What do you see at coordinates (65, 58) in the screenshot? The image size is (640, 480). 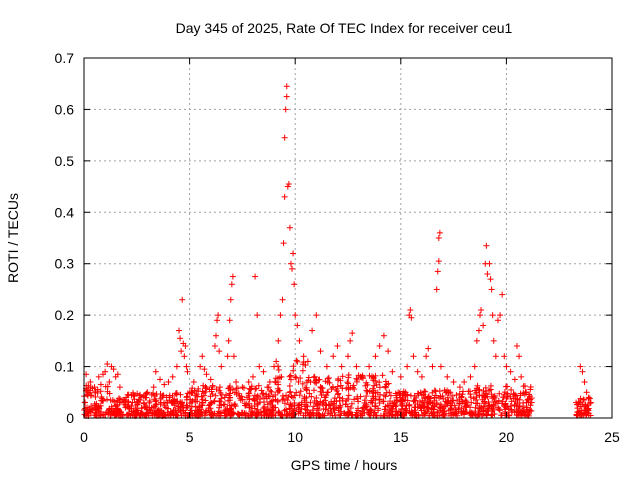 I see `y-tick-label: 0.7` at bounding box center [65, 58].